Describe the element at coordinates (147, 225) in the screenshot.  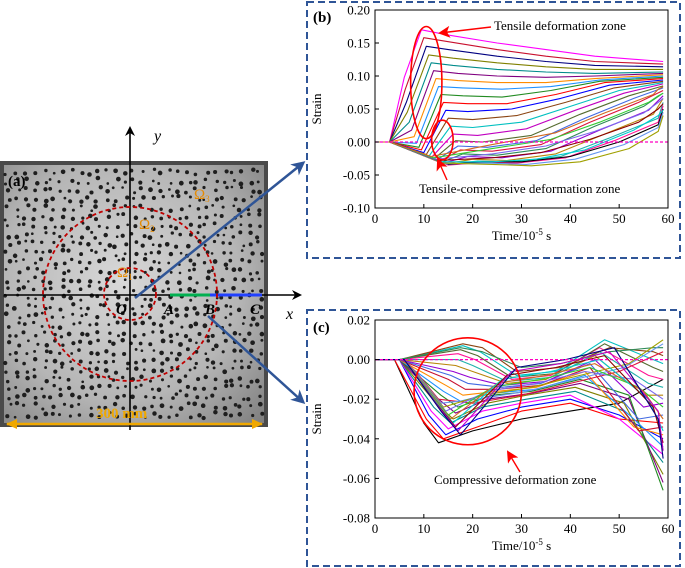
I see `omega-2-label: Ω2` at that location.